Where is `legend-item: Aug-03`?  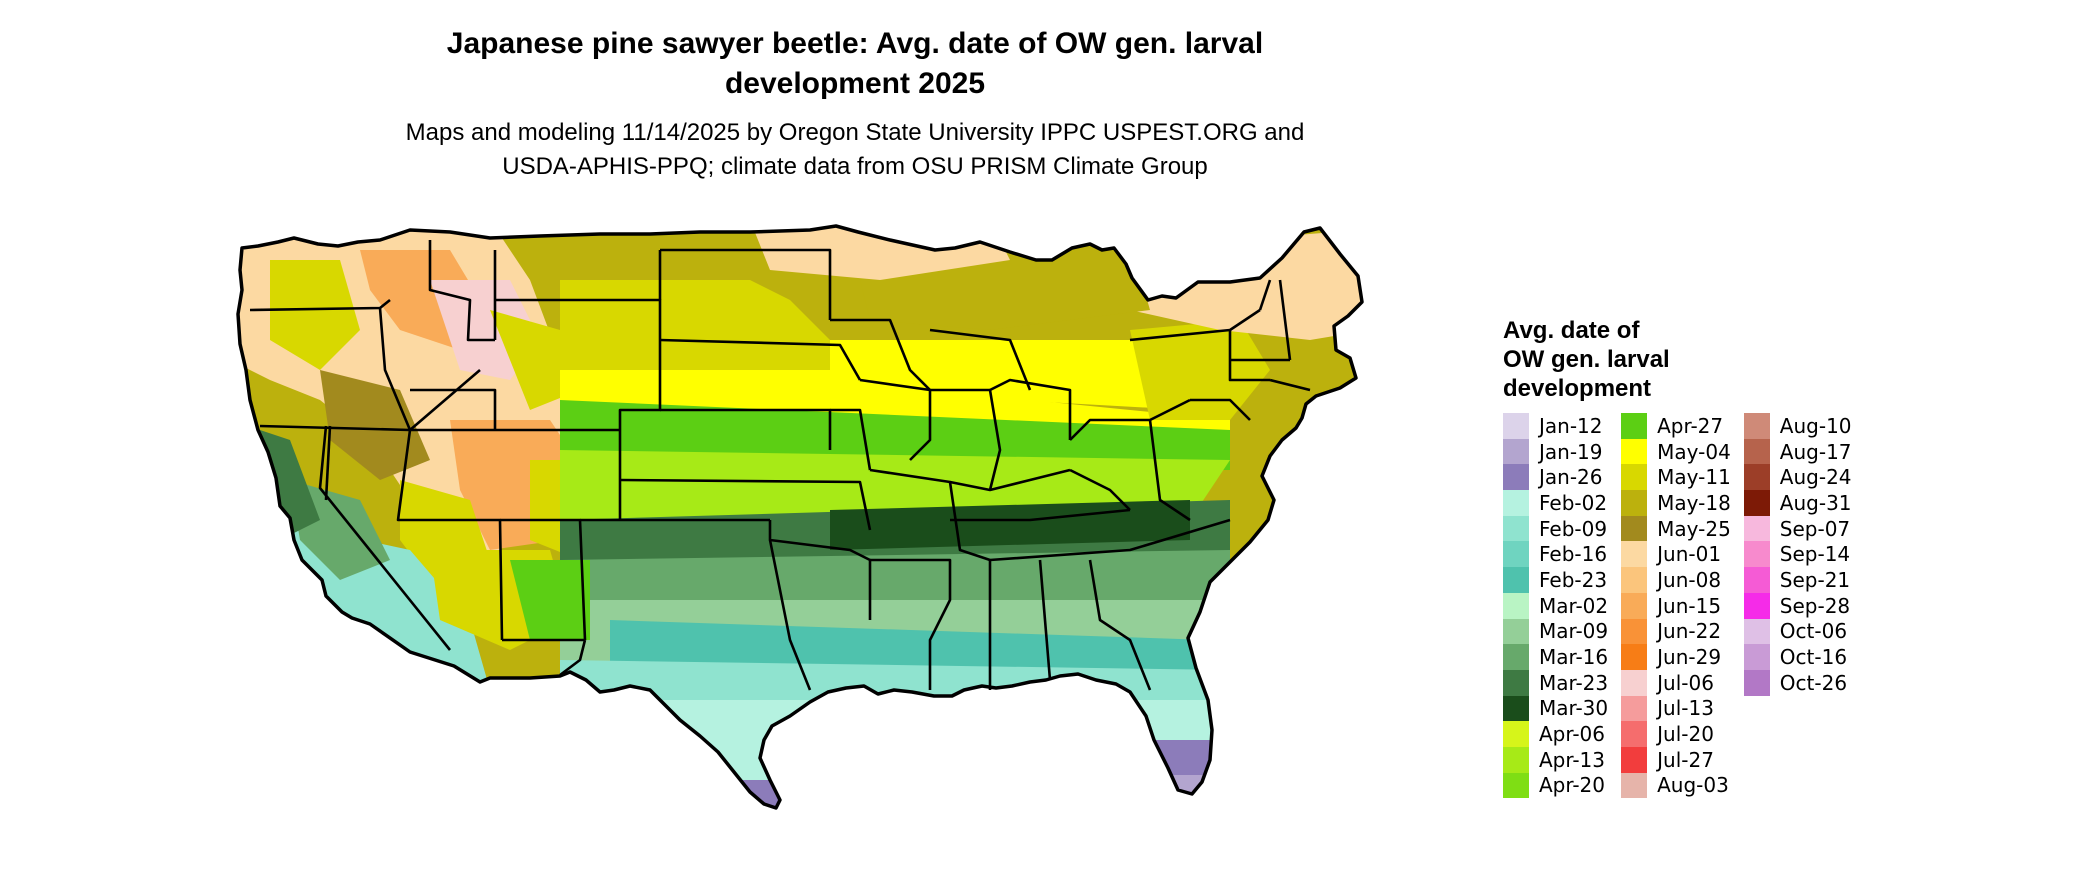 legend-item: Aug-03 is located at coordinates (1676, 785).